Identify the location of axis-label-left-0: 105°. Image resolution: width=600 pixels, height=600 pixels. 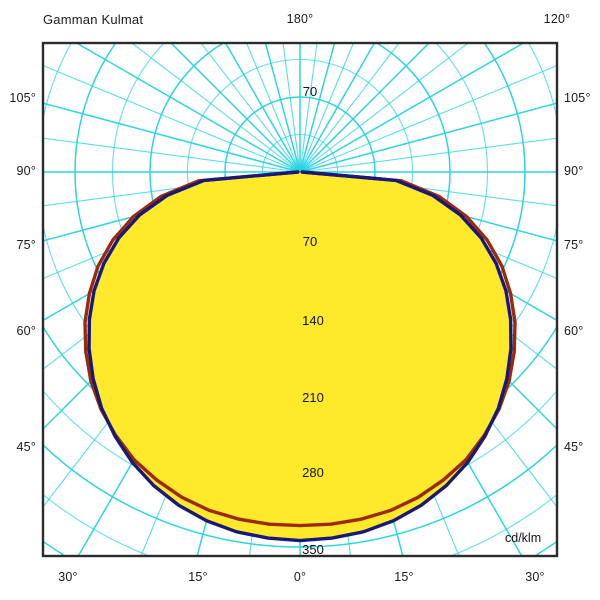
(22, 98).